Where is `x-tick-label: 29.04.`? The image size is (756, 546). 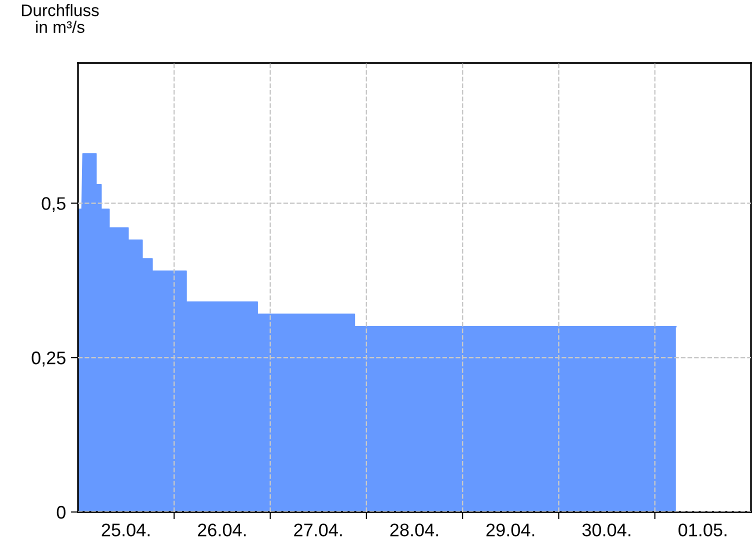
x-tick-label: 29.04. is located at coordinates (510, 530).